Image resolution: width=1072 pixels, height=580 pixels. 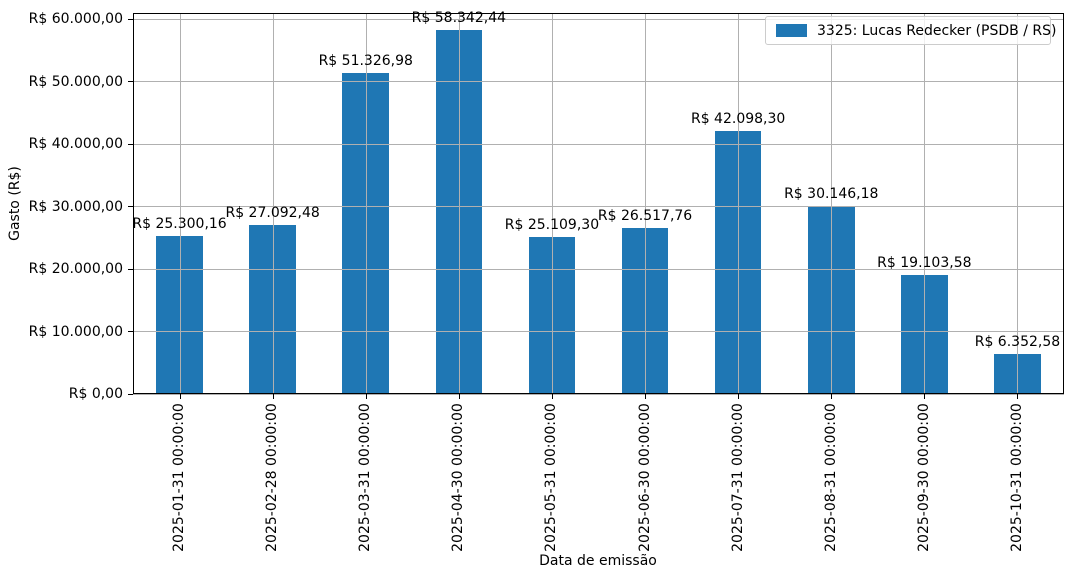 I want to click on bar-value-label: R$ 42.098,30, so click(x=738, y=119).